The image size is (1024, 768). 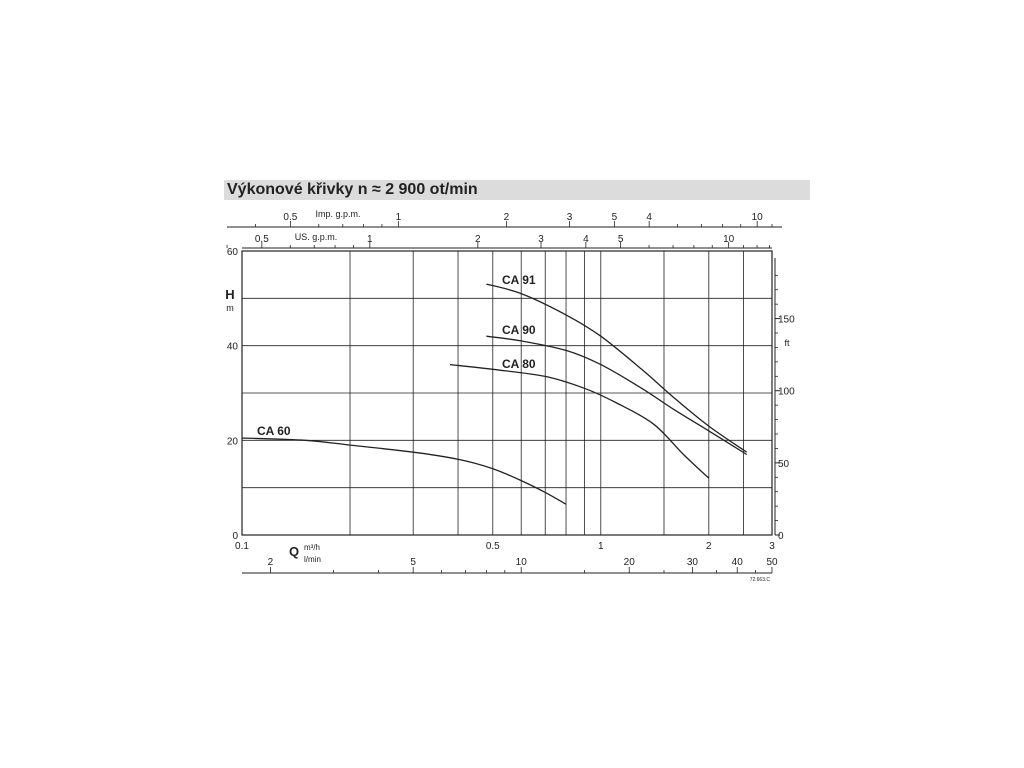 What do you see at coordinates (772, 562) in the screenshot?
I see `lmin-tick-label: 50` at bounding box center [772, 562].